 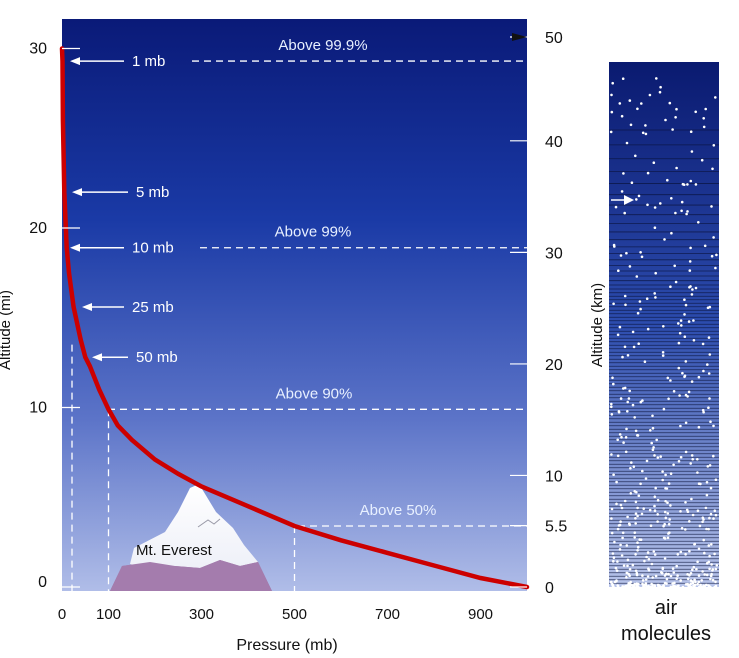 I want to click on right-tick-label: 40, so click(x=554, y=142).